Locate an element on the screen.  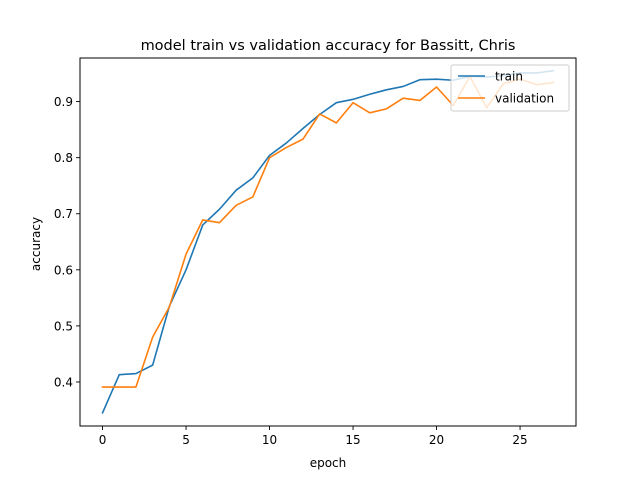
y-tick-label: 0.5 is located at coordinates (63, 326).